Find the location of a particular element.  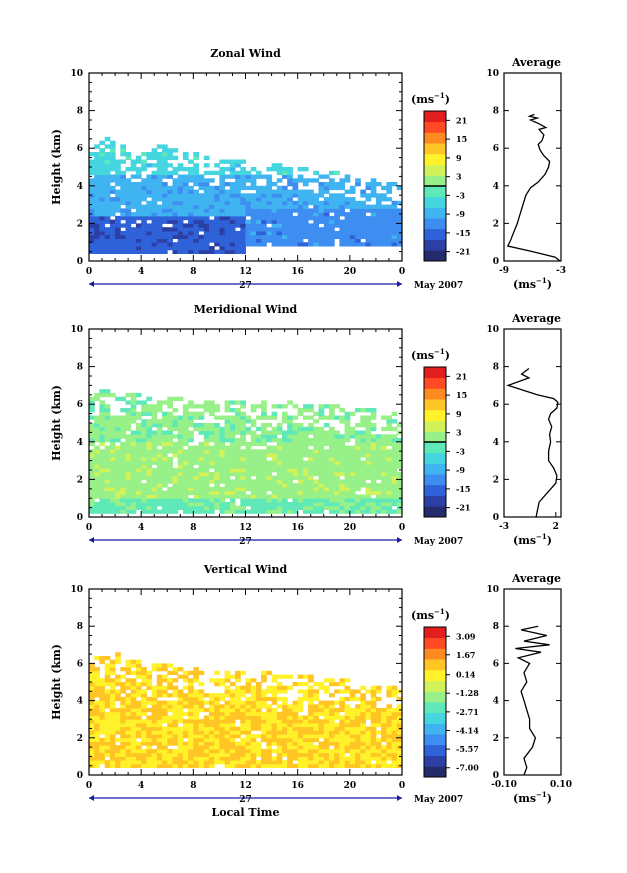

colorbar-tick-label: -21 is located at coordinates (463, 508).